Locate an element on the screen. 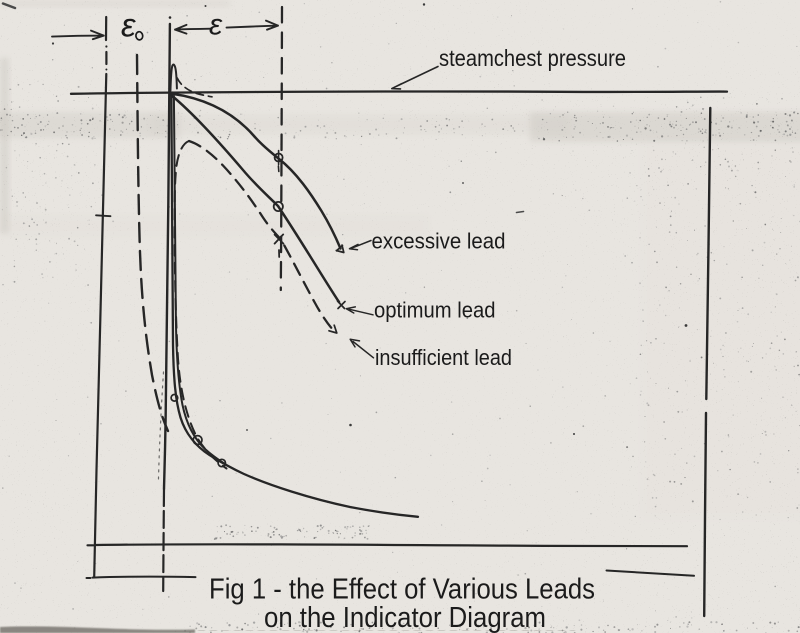  svg-text: on the Indicator Diagram is located at coordinates (405, 617).